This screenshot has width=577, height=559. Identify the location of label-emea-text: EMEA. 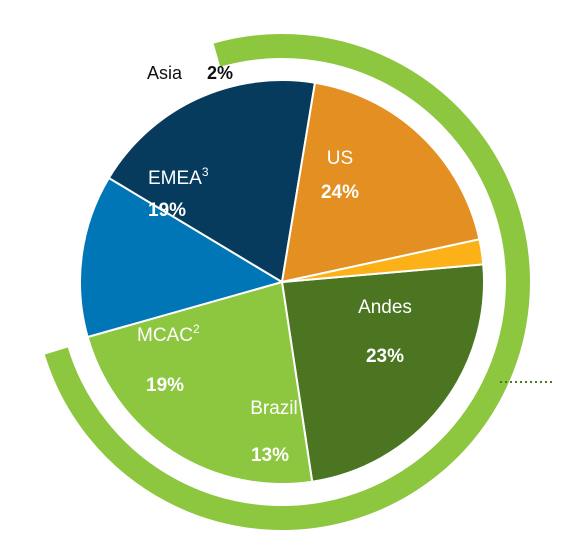
(175, 178).